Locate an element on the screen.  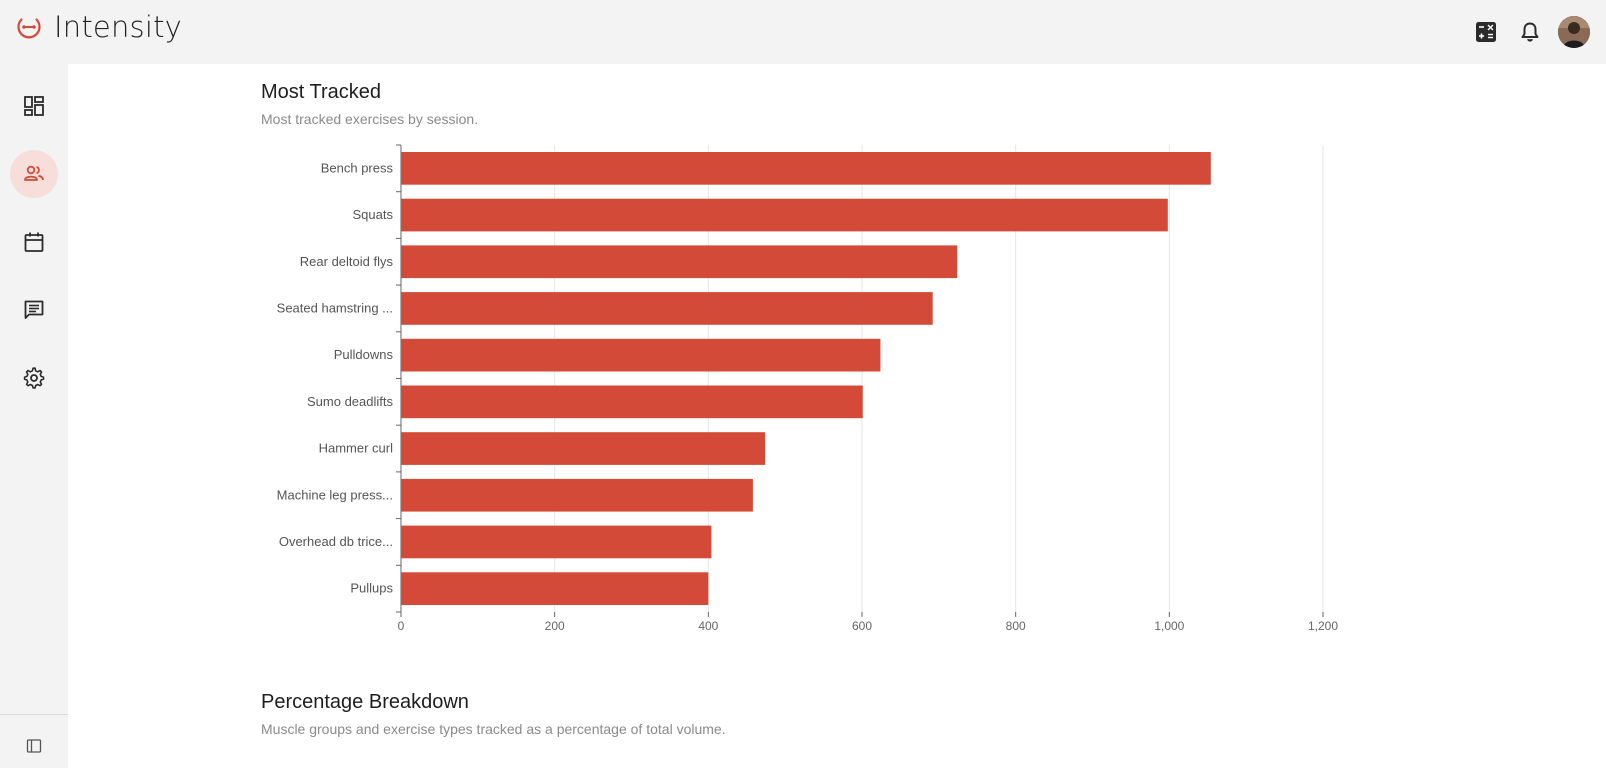
most-tracked-title: Most Tracked is located at coordinates (321, 92).